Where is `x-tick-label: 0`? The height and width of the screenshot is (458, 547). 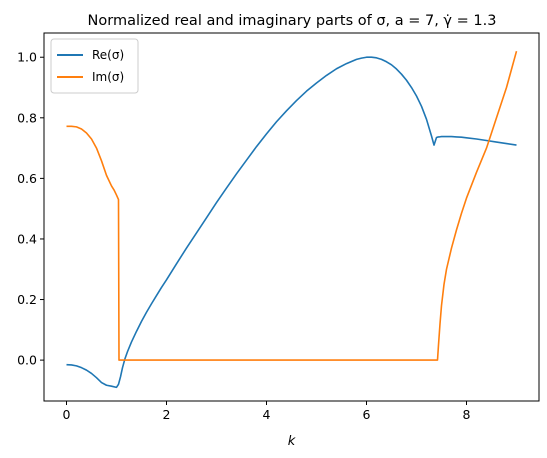
x-tick-label: 0 is located at coordinates (67, 414).